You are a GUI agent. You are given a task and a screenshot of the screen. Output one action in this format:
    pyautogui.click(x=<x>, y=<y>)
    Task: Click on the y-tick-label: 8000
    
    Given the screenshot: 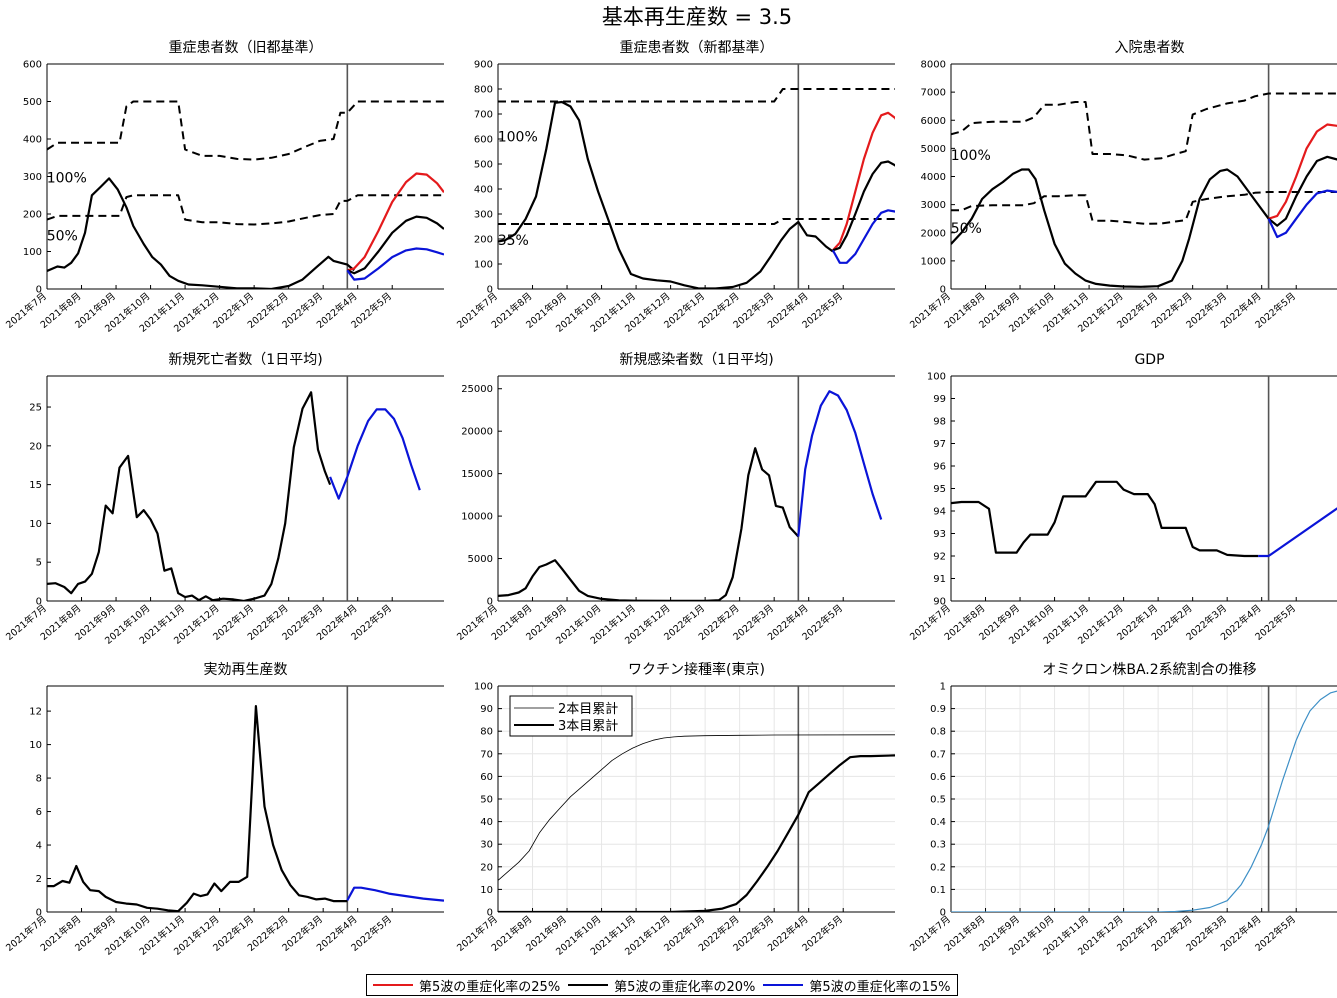 What is the action you would take?
    pyautogui.click(x=933, y=65)
    